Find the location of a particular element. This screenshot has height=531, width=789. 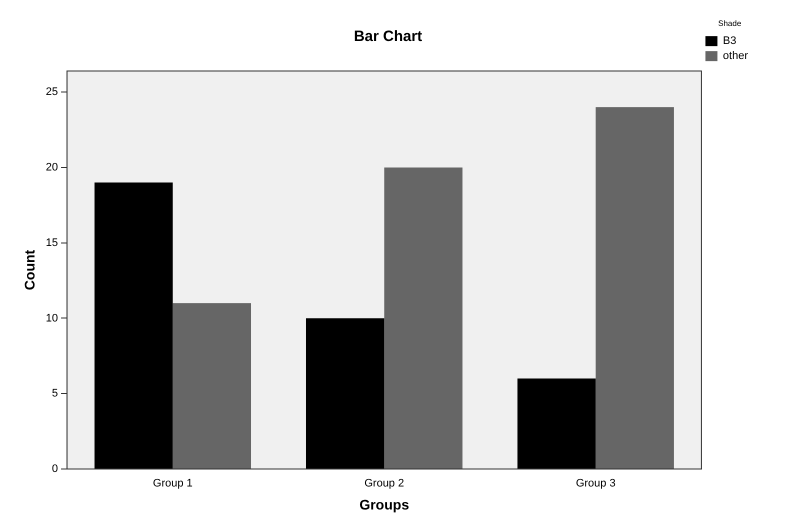

x-tick-label: Group 2 is located at coordinates (384, 484).